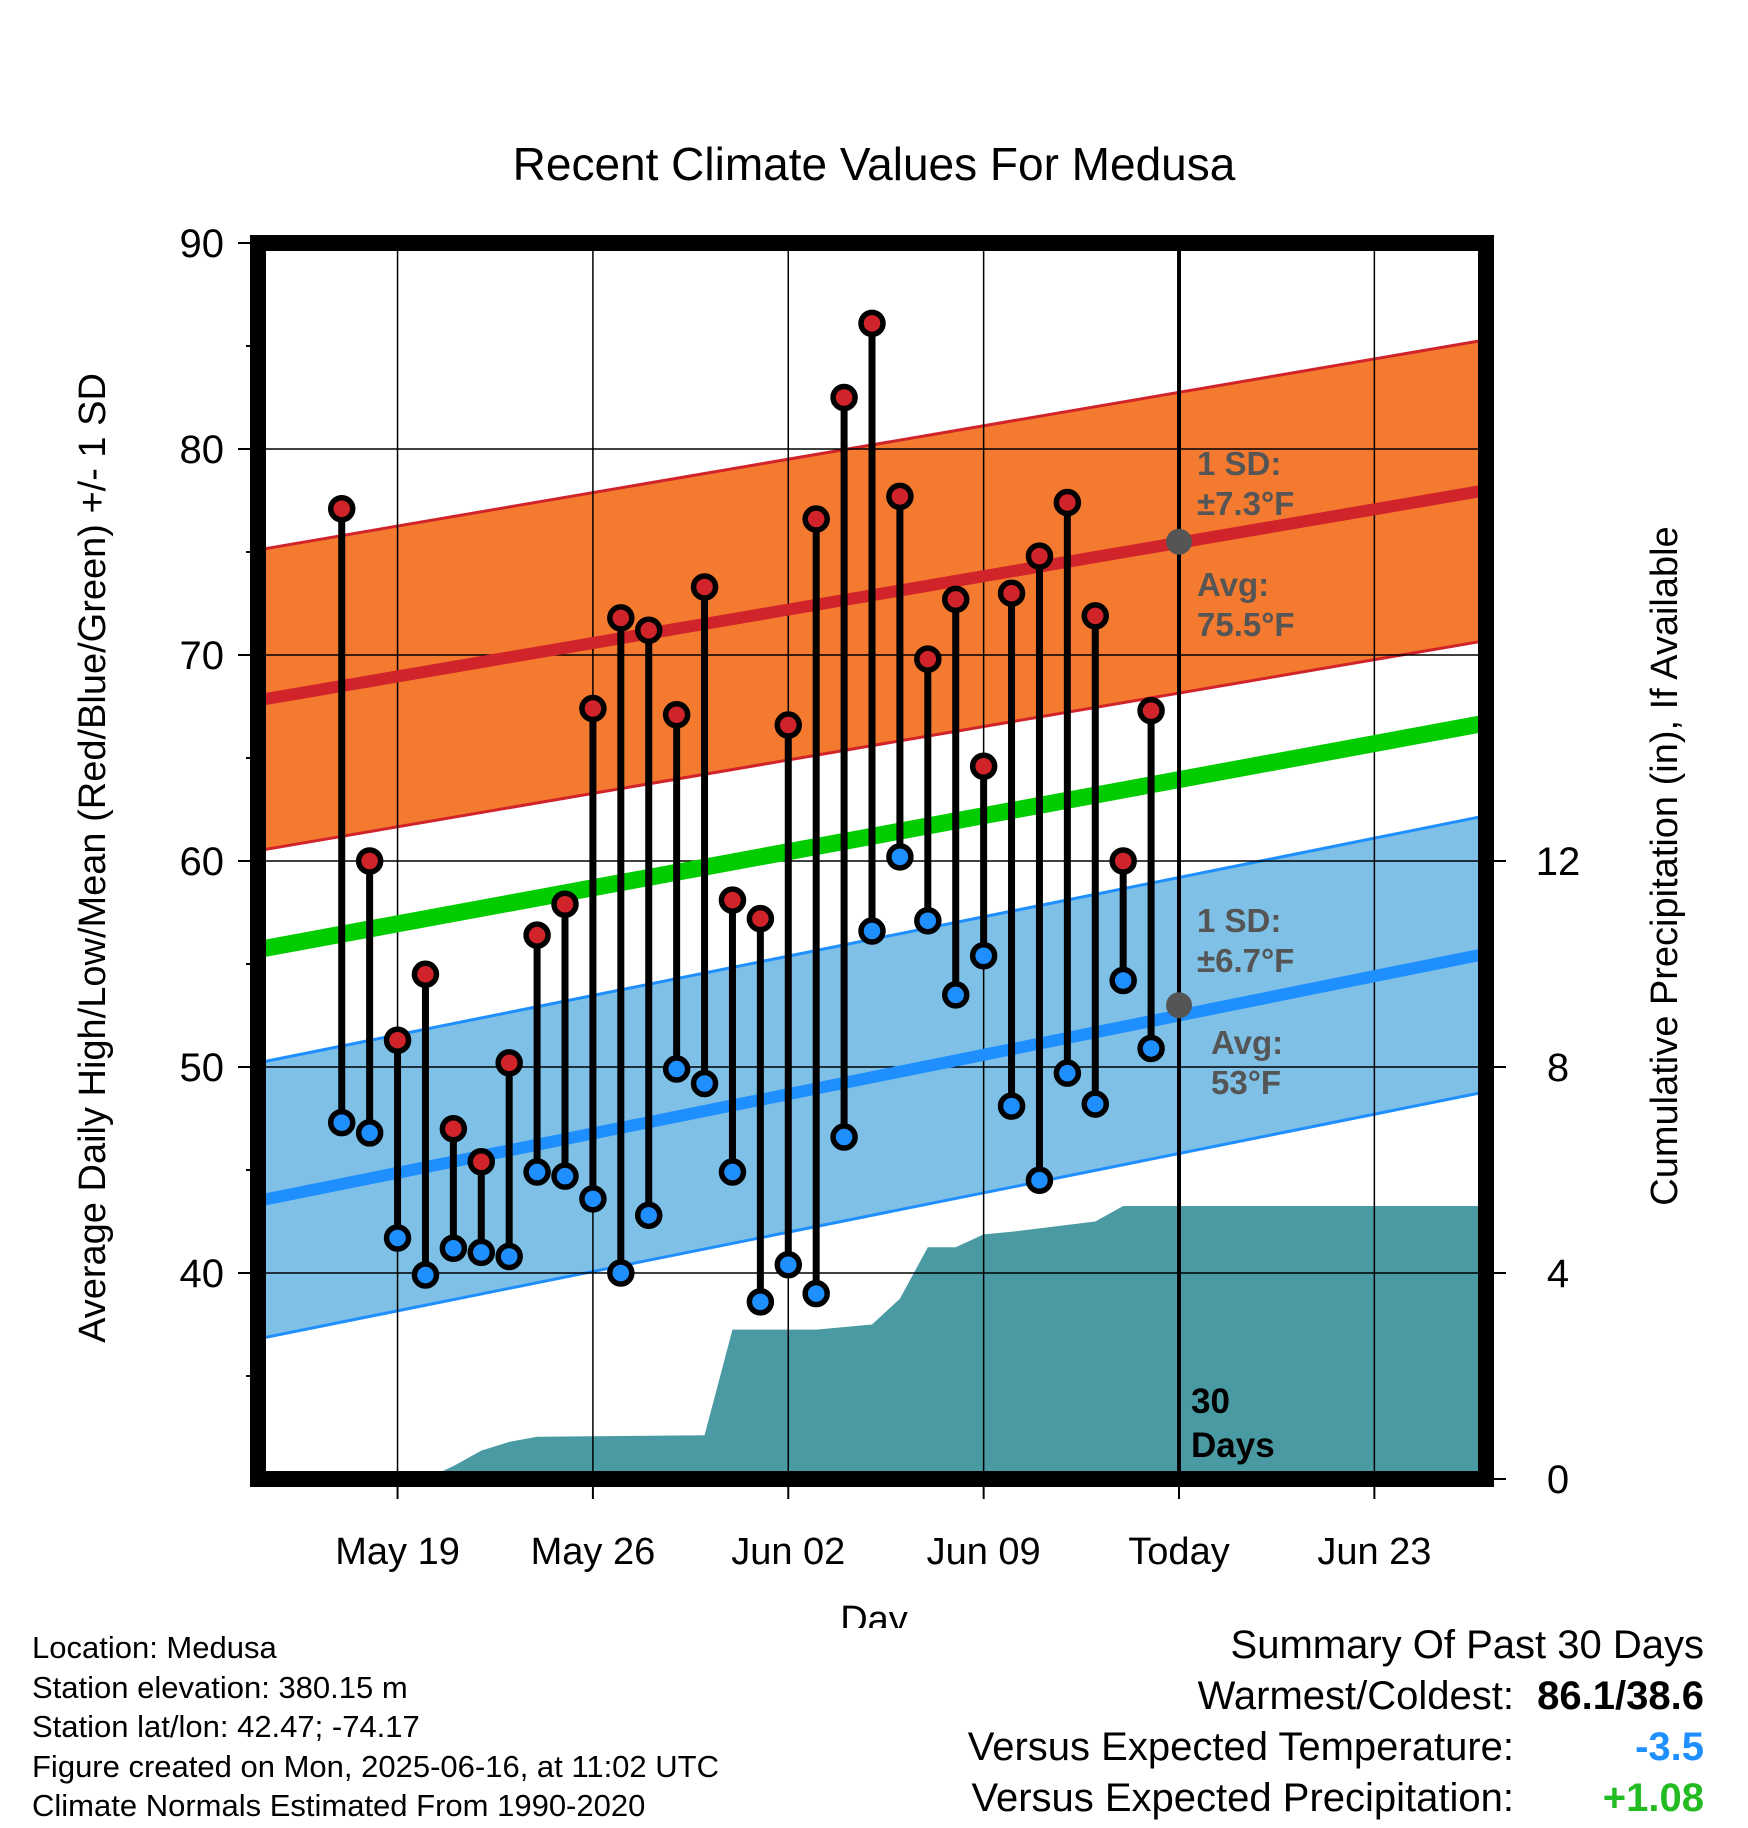  What do you see at coordinates (788, 1552) in the screenshot?
I see `x-tick-label: Jun 02` at bounding box center [788, 1552].